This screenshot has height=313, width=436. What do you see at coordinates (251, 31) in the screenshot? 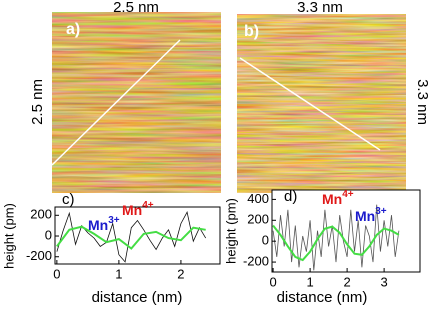
I see `panel-label: b)` at bounding box center [251, 31].